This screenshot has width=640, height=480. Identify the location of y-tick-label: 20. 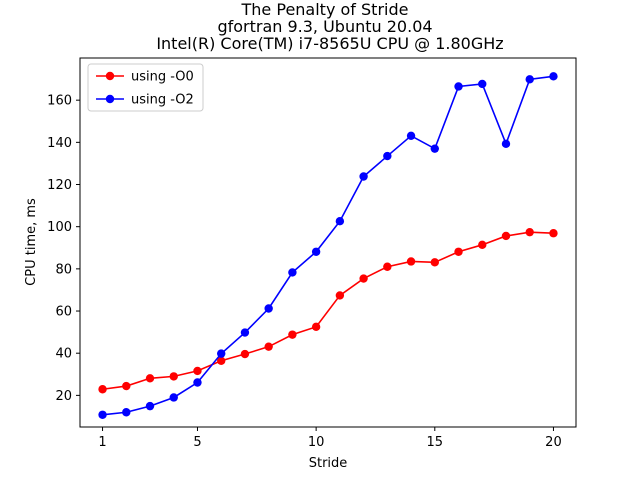
(63, 396).